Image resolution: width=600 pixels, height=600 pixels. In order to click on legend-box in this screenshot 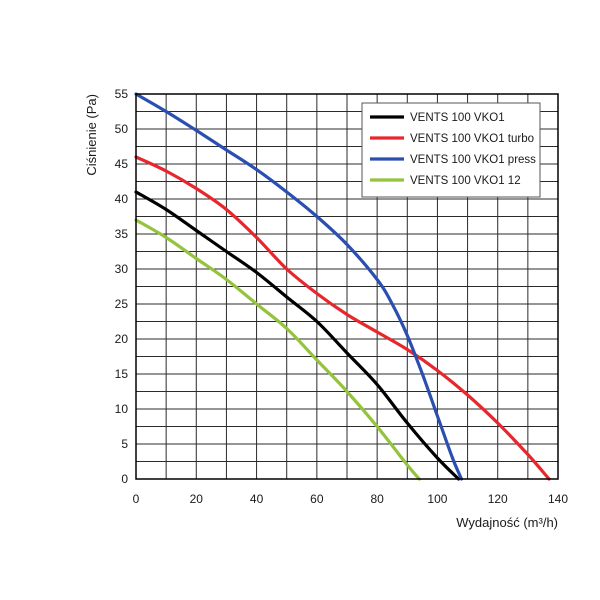, I will do `click(451, 150)`.